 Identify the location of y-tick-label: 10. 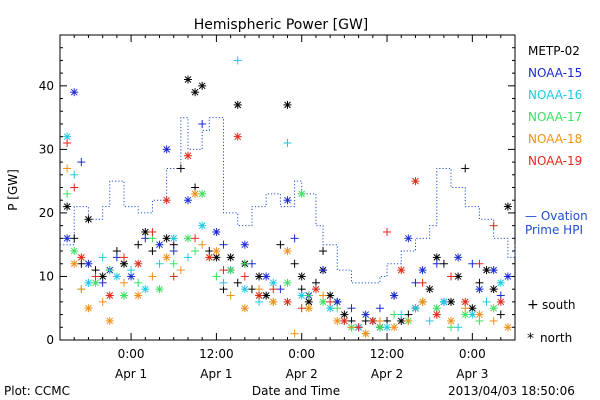
(46, 276).